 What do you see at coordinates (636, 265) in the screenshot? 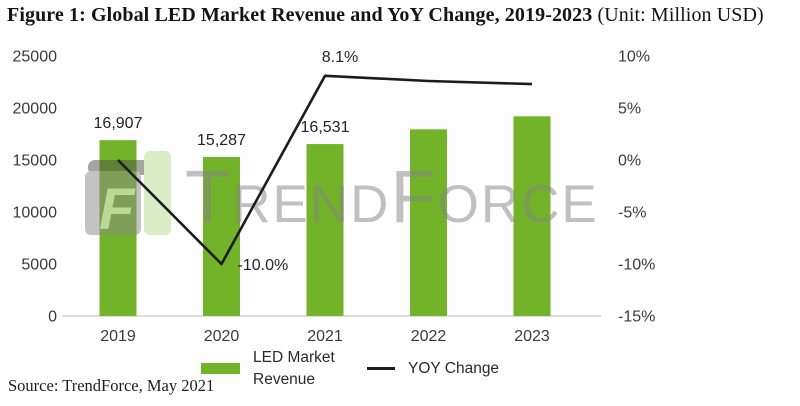
I see `right-axis-tick: -10%` at bounding box center [636, 265].